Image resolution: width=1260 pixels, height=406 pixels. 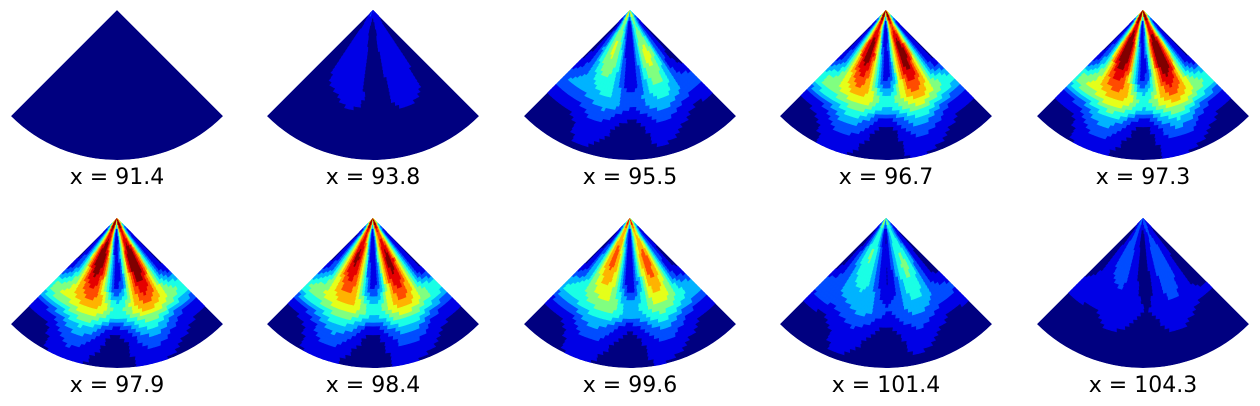 What do you see at coordinates (373, 177) in the screenshot?
I see `panel-label: x = 93.8` at bounding box center [373, 177].